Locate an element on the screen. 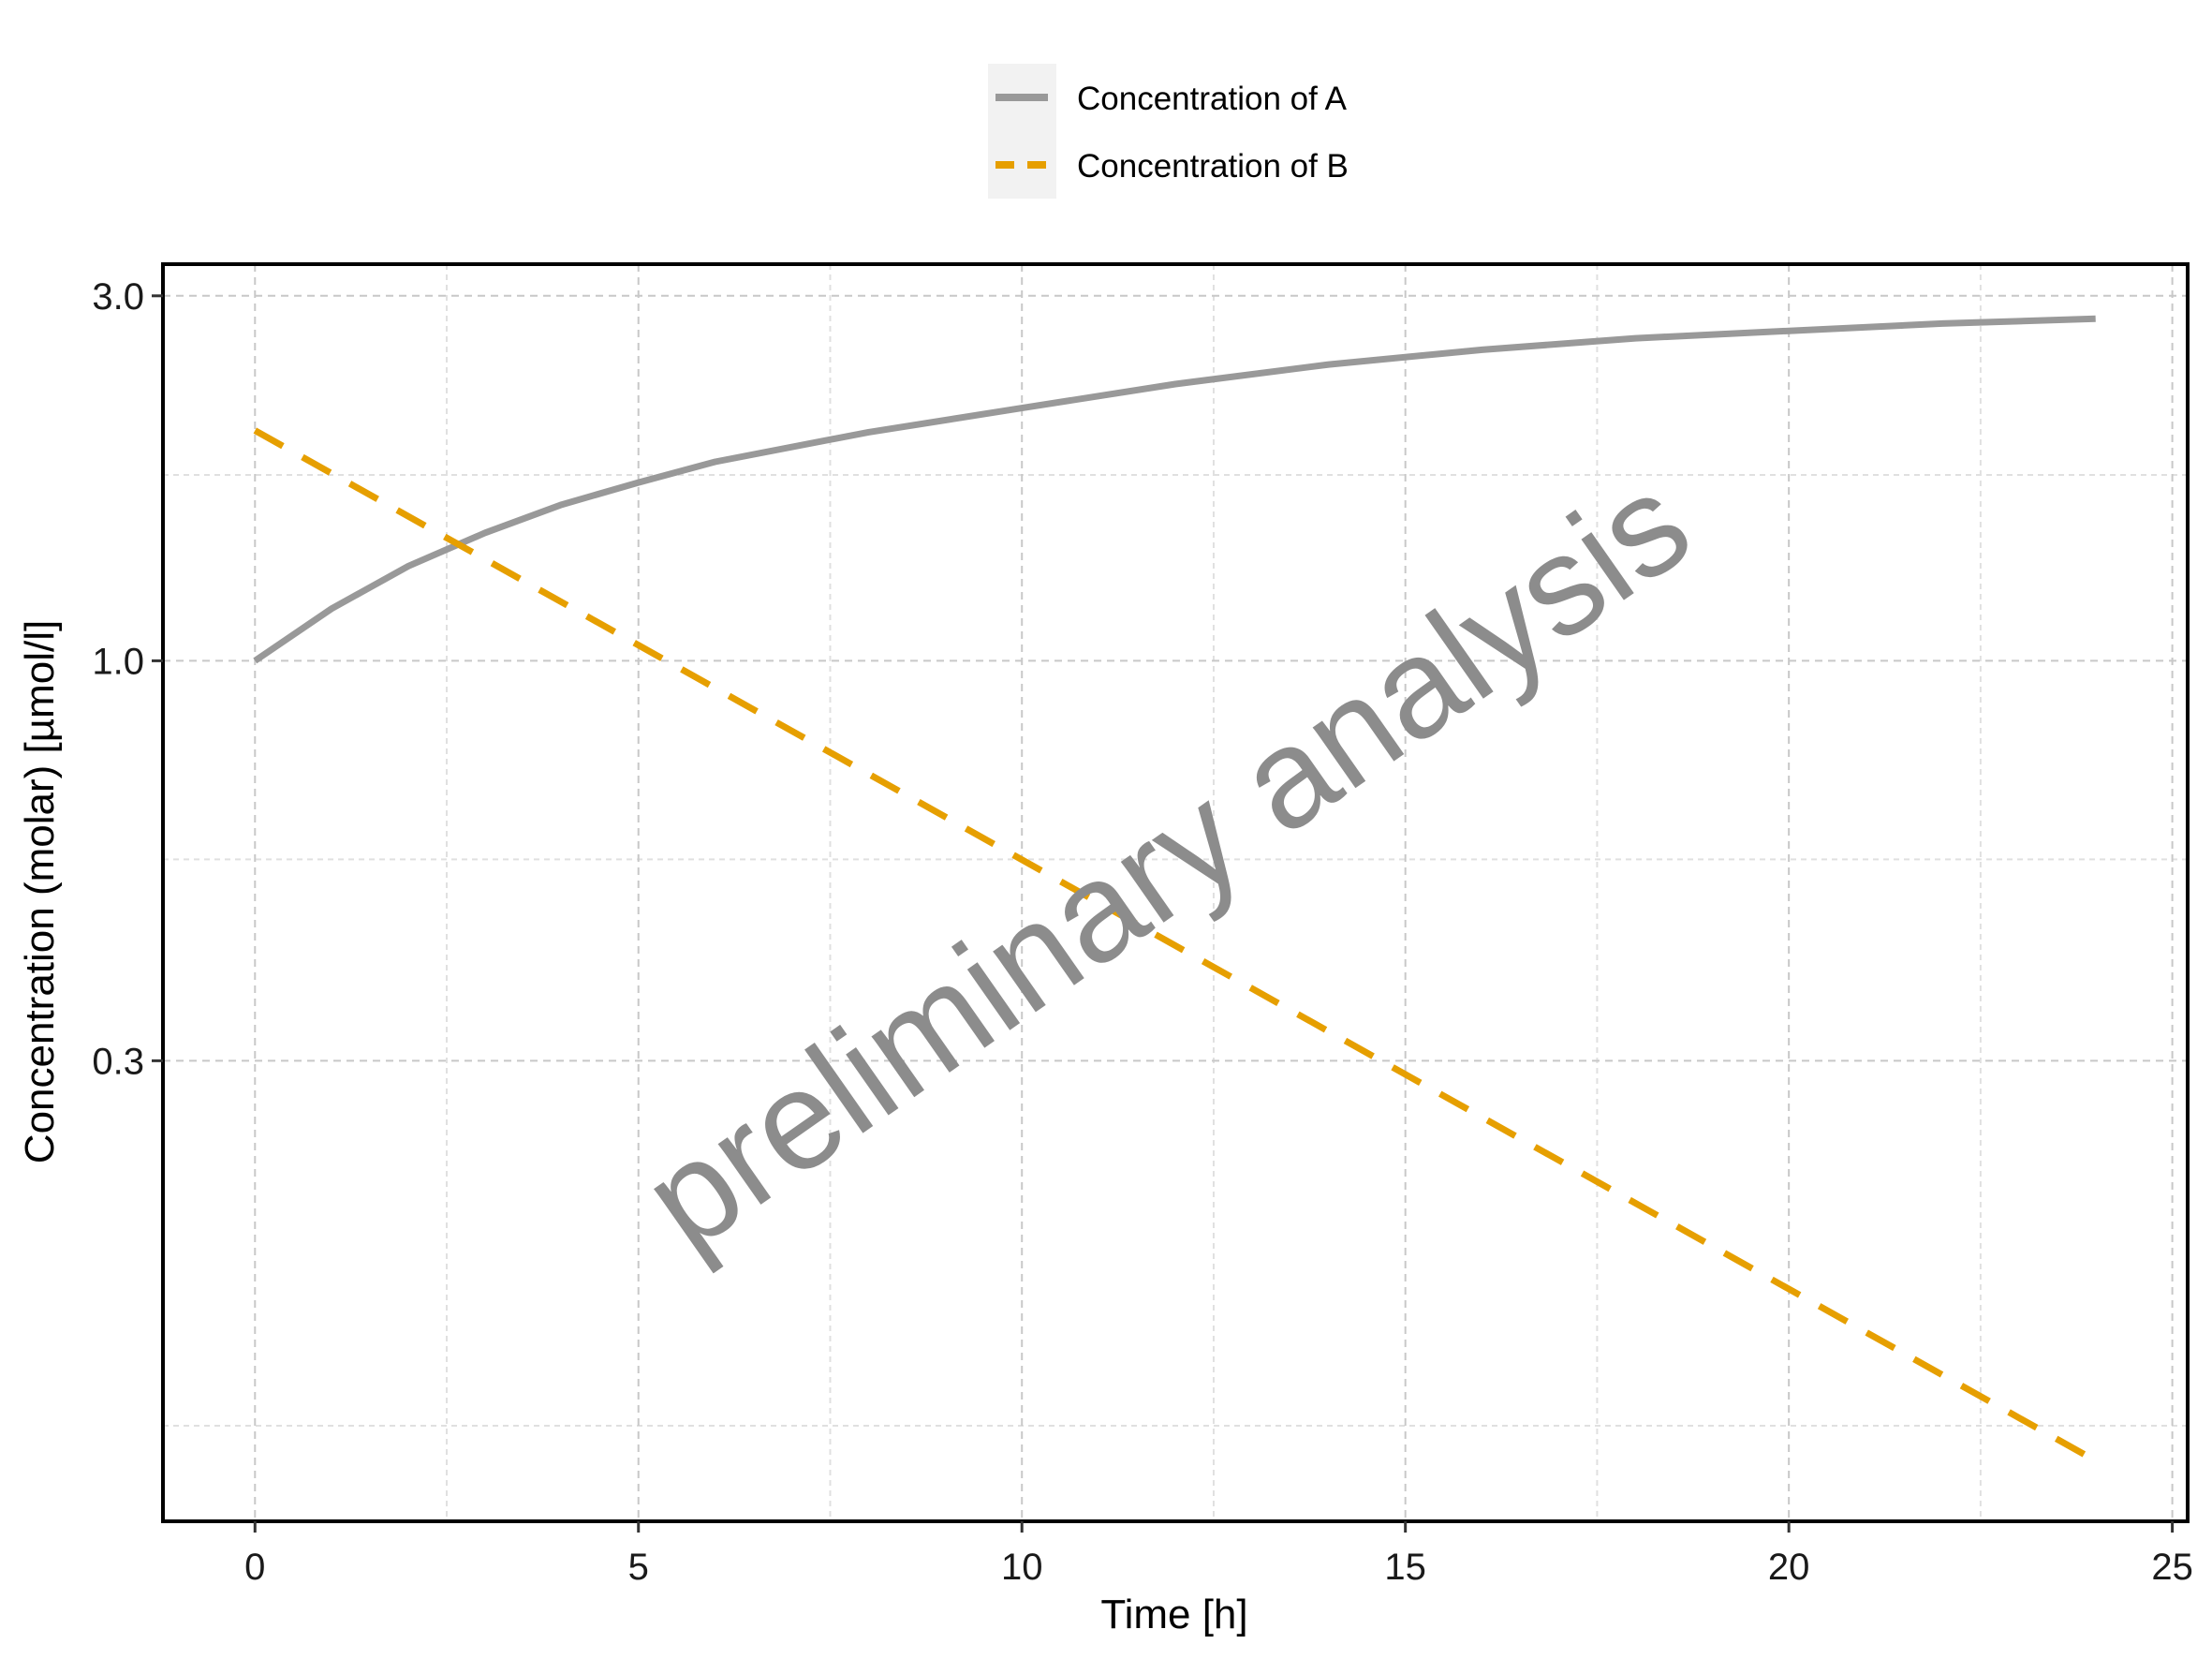  x-tick-label: 5 is located at coordinates (638, 1568).